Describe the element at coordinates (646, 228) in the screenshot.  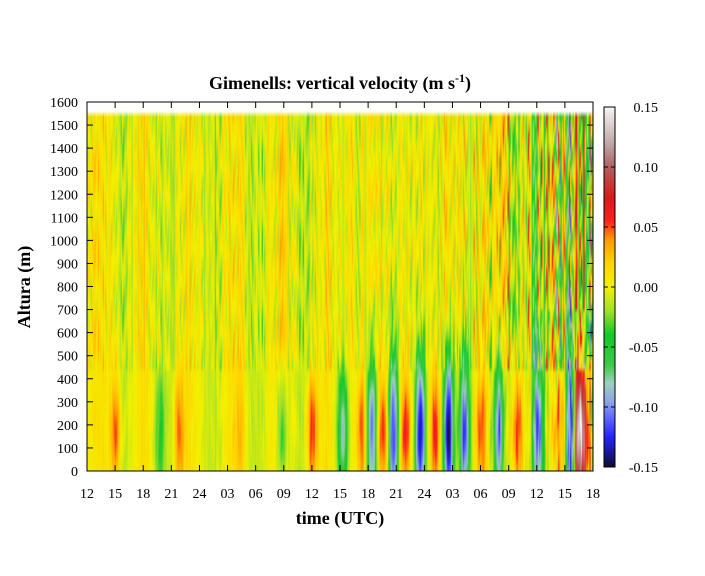
I see `colorbar-tick-label: 0.05` at that location.